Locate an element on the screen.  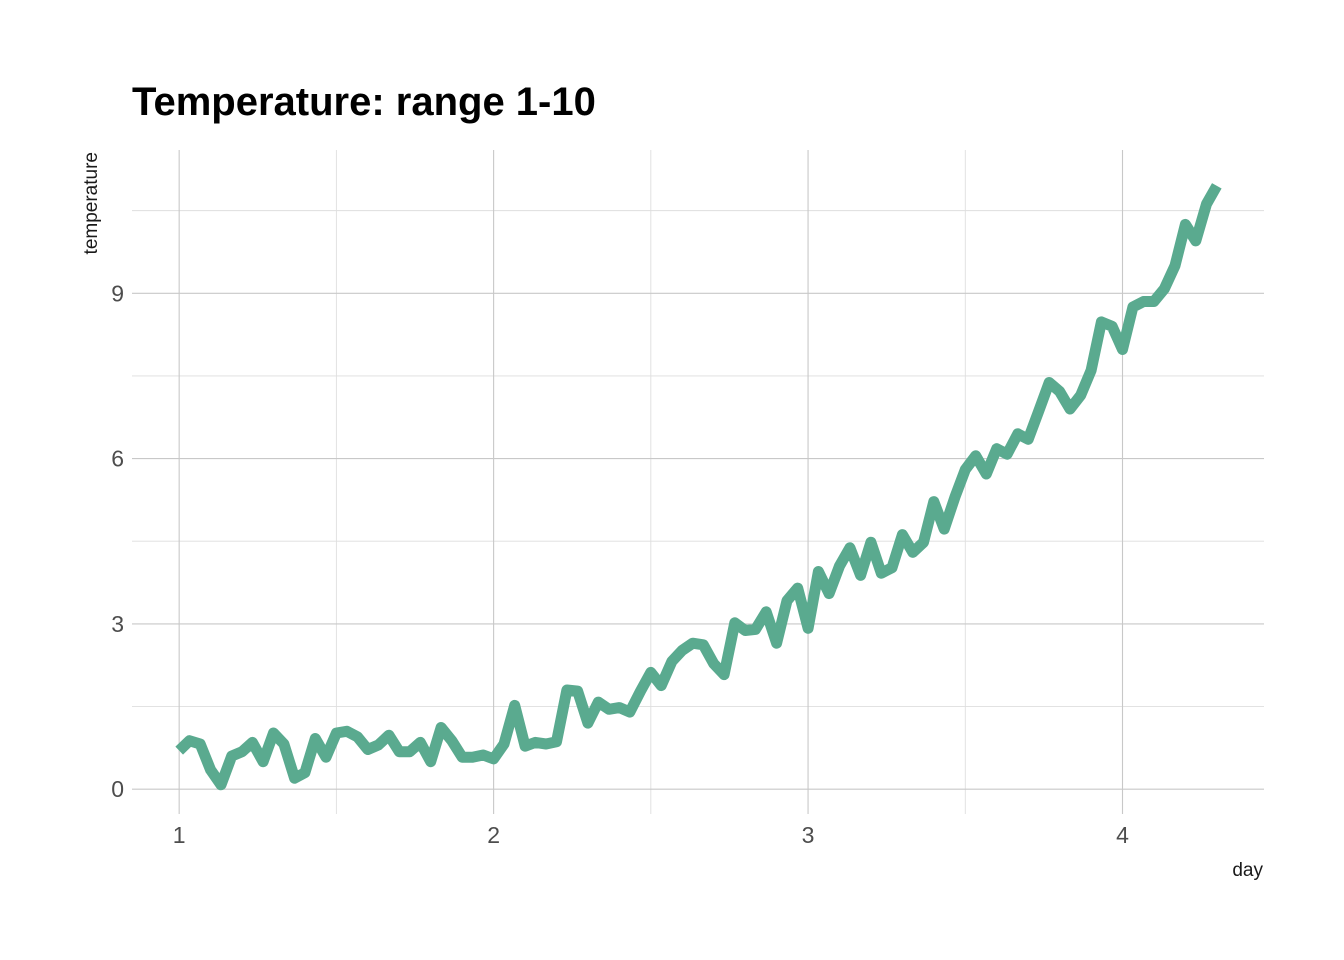
x-axis-title: day is located at coordinates (1247, 870).